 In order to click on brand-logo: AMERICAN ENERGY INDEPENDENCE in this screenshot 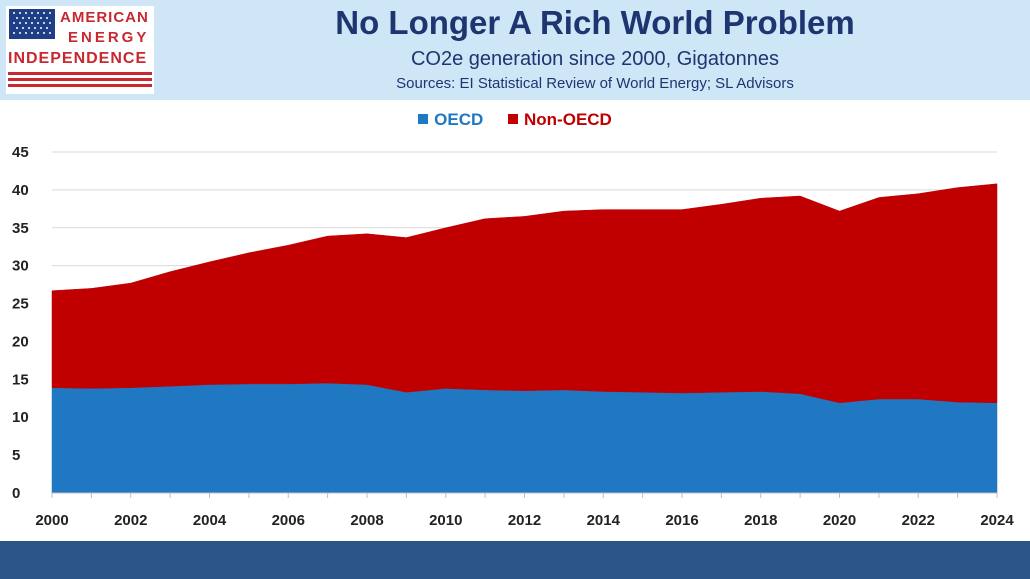, I will do `click(80, 50)`.